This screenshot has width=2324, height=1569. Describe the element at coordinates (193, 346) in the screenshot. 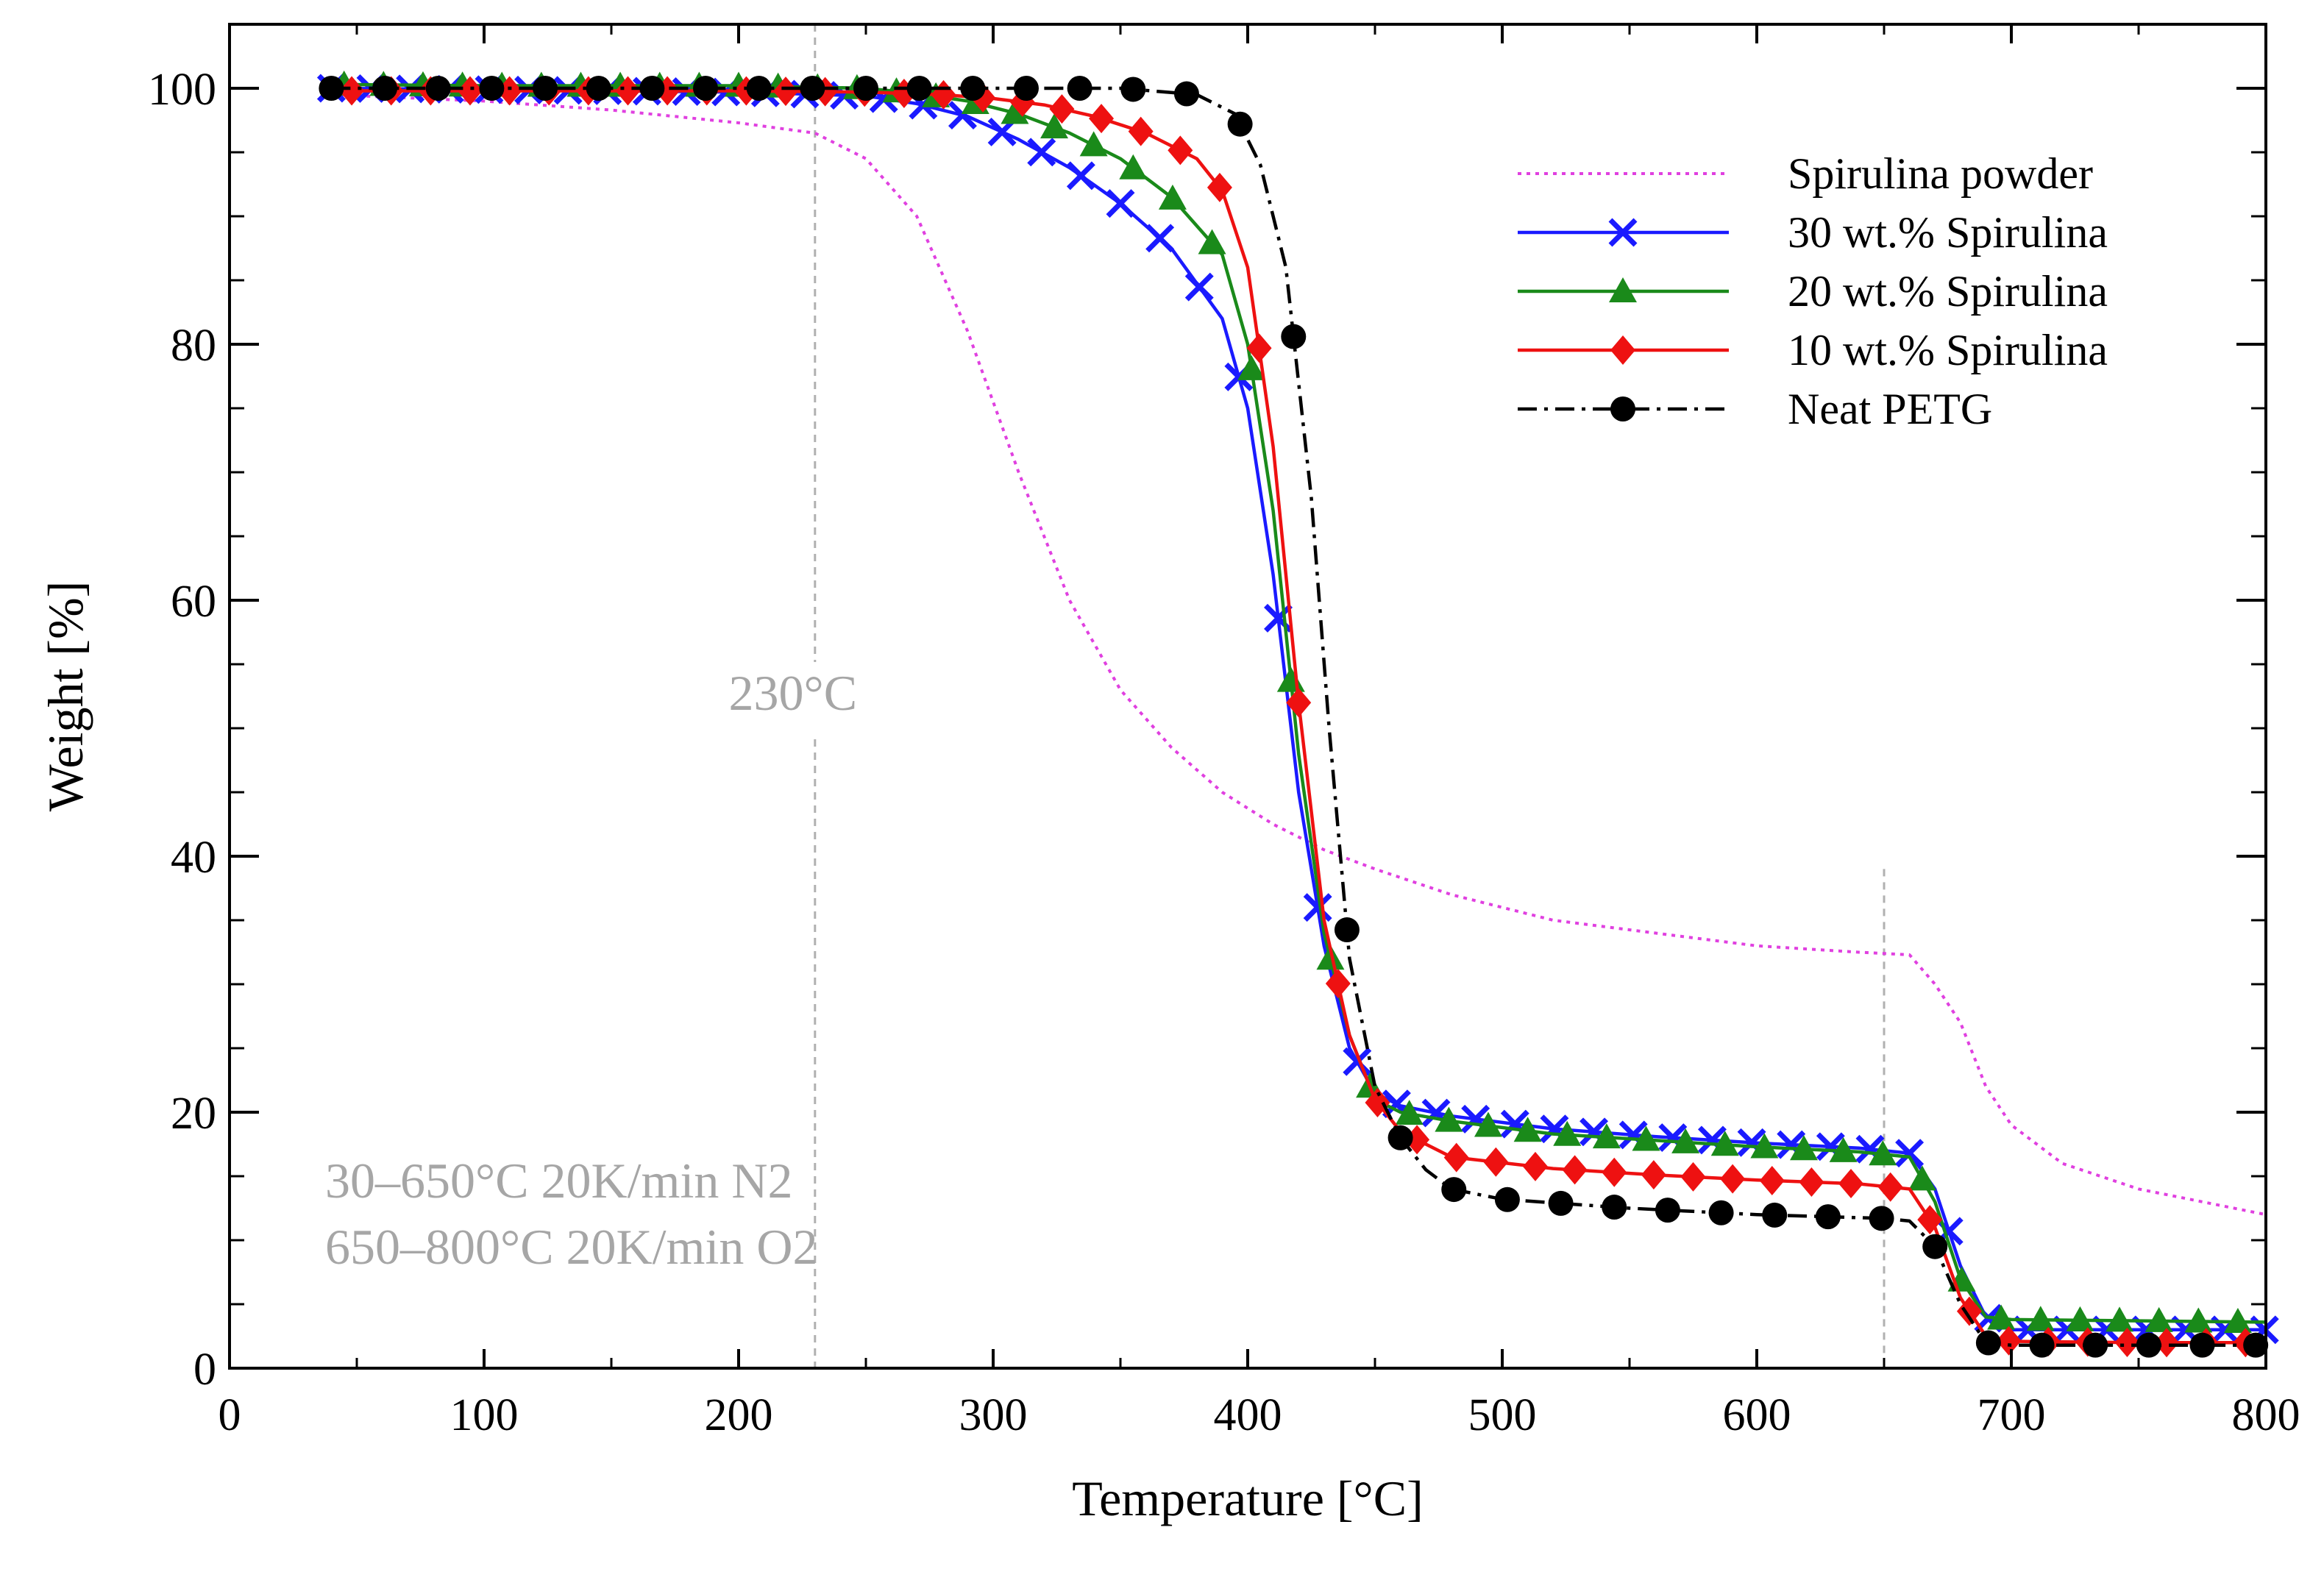

I see `y-tick-label: 80` at that location.